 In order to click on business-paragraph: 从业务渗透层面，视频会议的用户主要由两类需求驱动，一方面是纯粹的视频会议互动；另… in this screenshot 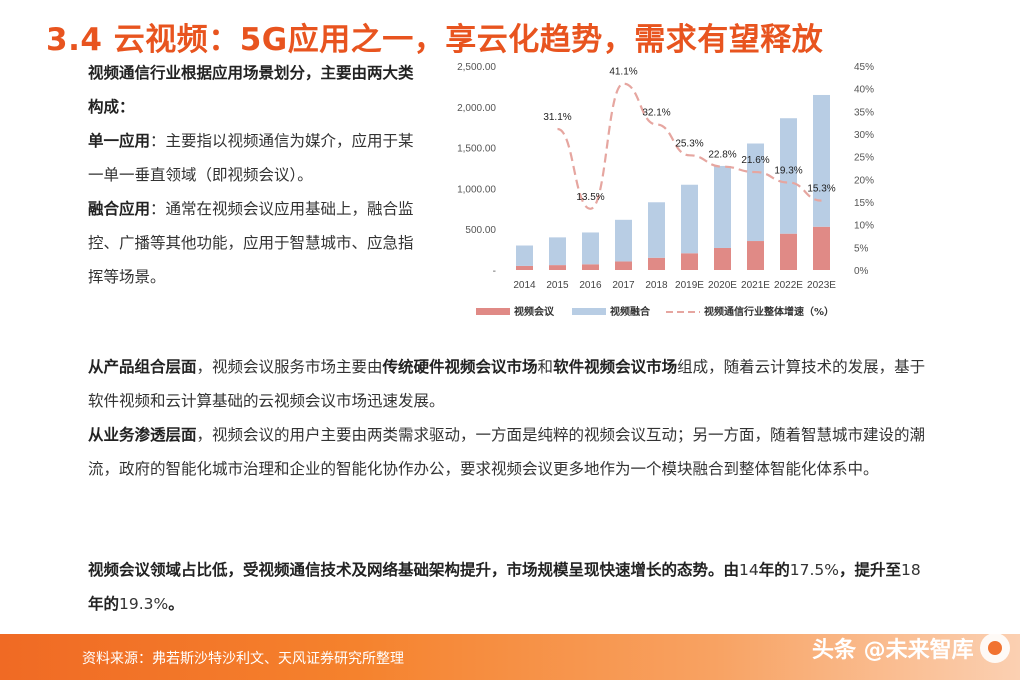, I will do `click(508, 452)`.